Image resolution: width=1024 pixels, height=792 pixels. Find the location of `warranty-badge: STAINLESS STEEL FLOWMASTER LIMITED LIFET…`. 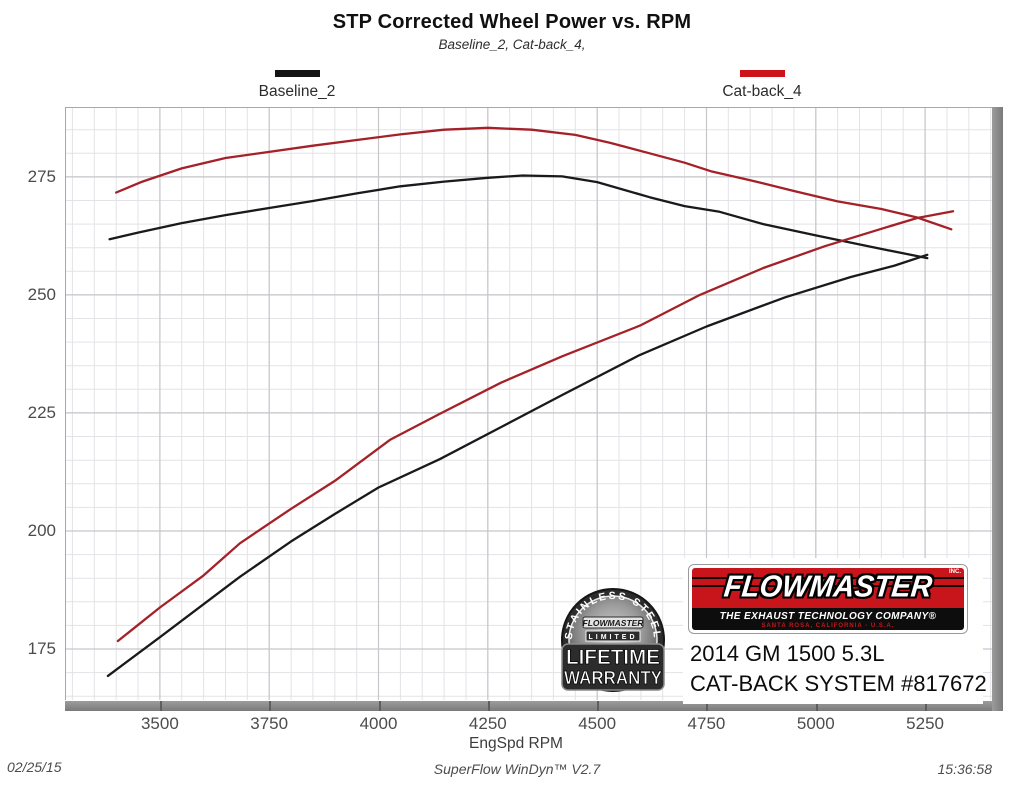

warranty-badge: STAINLESS STEEL FLOWMASTER LIMITED LIFET… is located at coordinates (613, 640).